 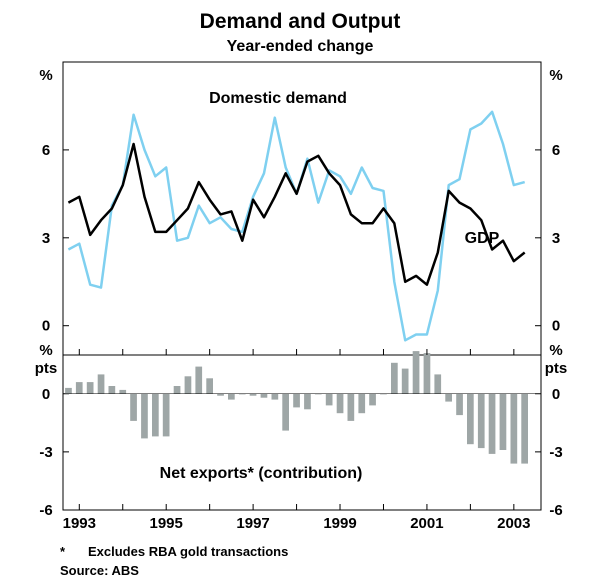 I want to click on gdp-label: GDP, so click(x=482, y=238).